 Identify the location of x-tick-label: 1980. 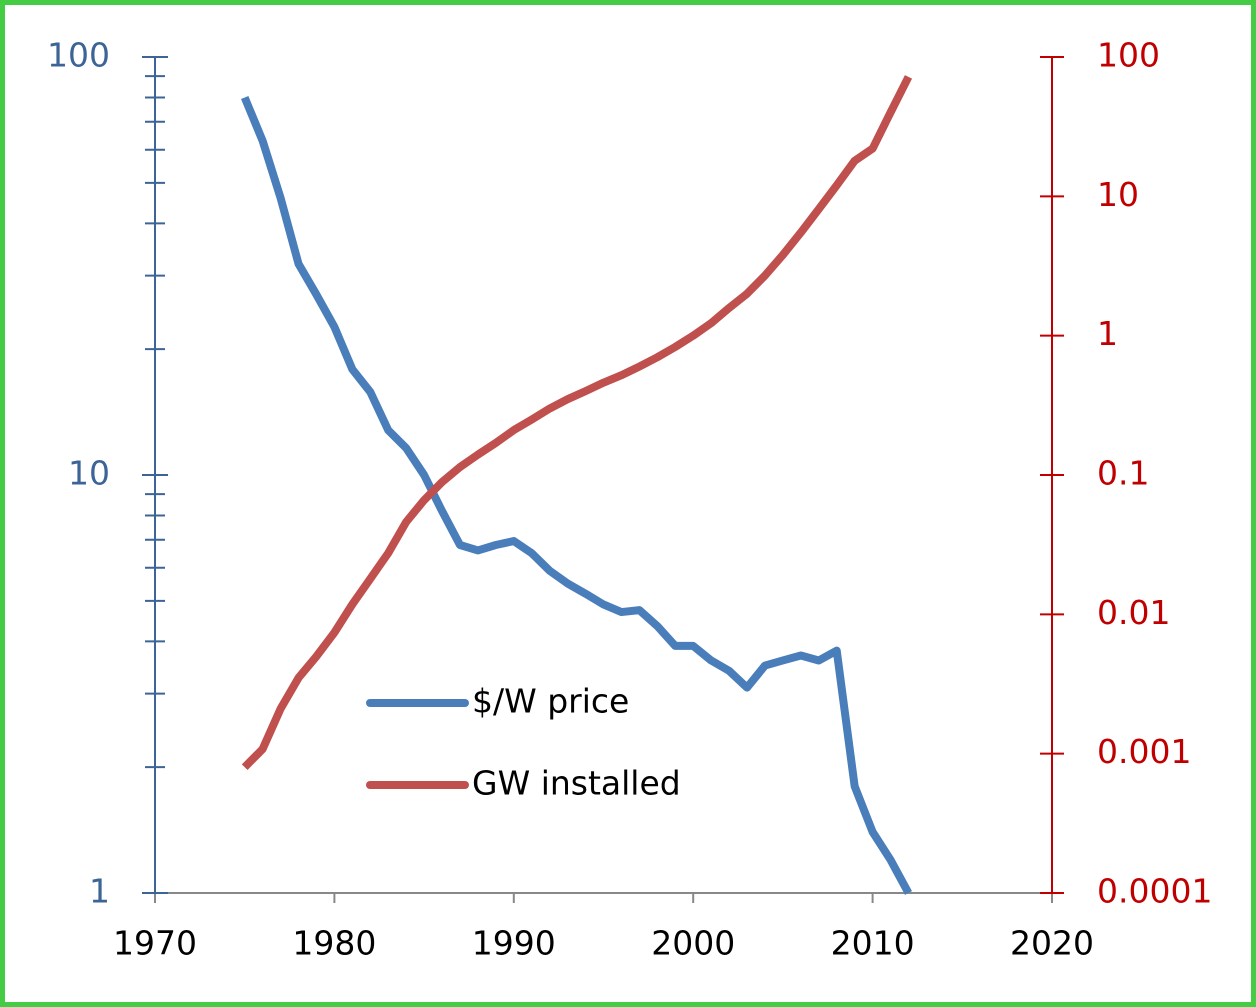
(334, 943).